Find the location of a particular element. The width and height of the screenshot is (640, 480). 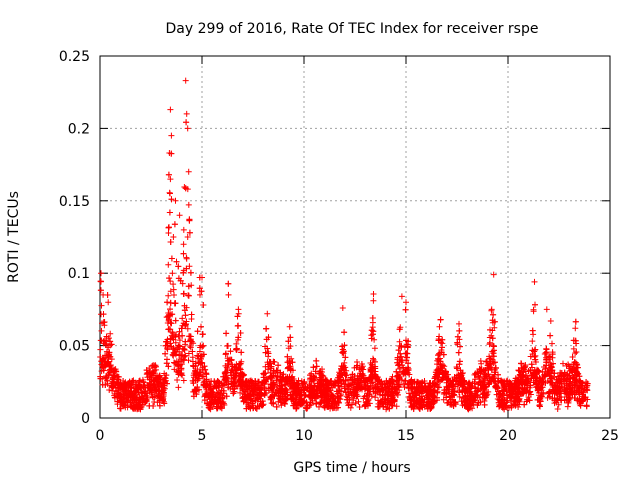

x-tick-label: 25 is located at coordinates (610, 436).